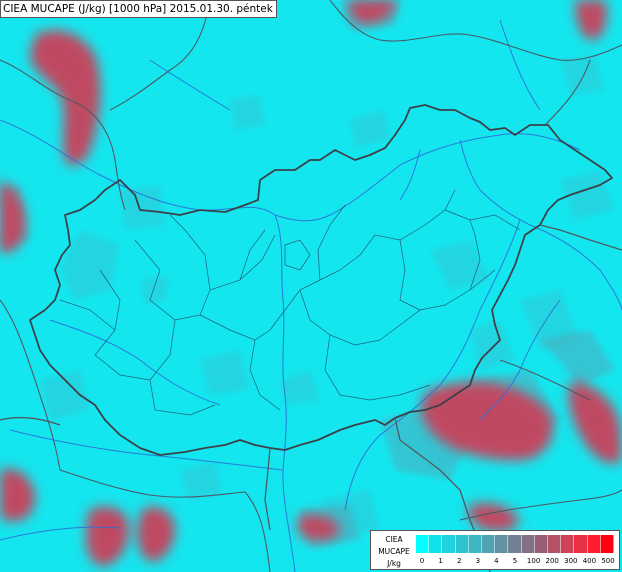 The image size is (622, 572). Describe the element at coordinates (459, 561) in the screenshot. I see `legend-tick-label: 2` at that location.